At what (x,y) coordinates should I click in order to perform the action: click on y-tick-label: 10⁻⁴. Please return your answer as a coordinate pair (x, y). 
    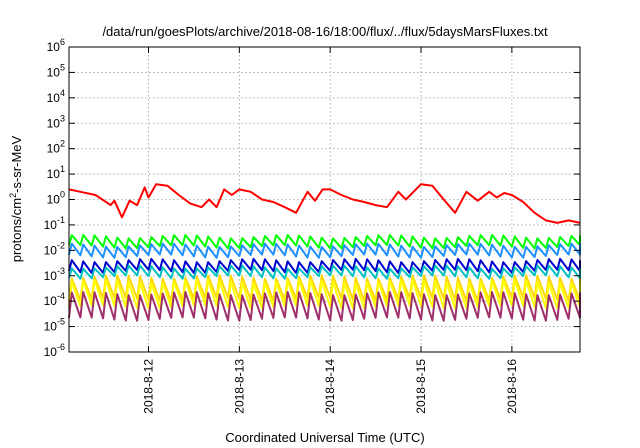
    Looking at the image, I should click on (54, 299).